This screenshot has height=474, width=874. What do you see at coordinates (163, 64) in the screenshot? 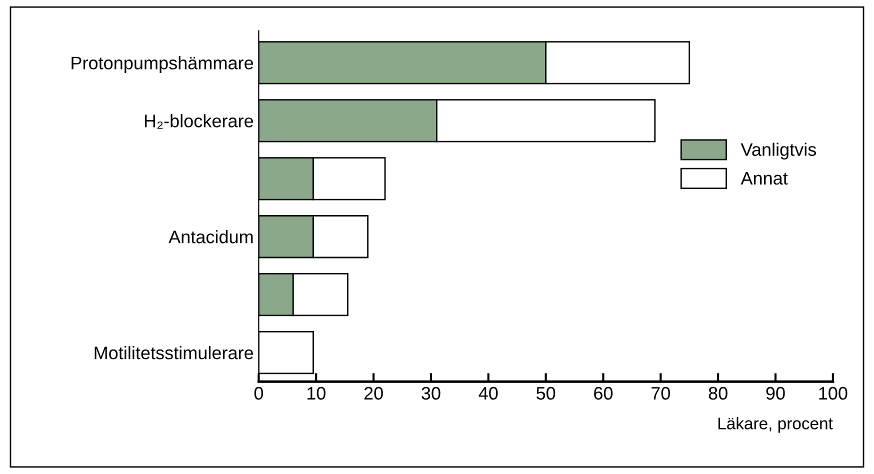
I see `y-tick-label: Protonpumpshämmare` at bounding box center [163, 64].